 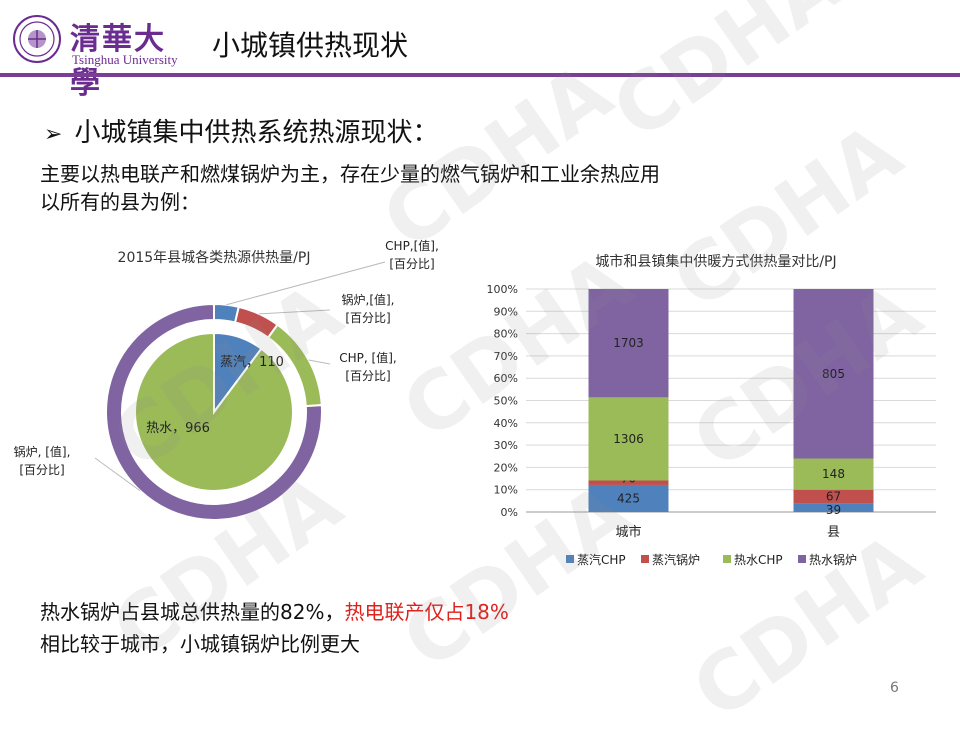 What do you see at coordinates (506, 311) in the screenshot?
I see `bar-y-tick-label: 90%` at bounding box center [506, 311].